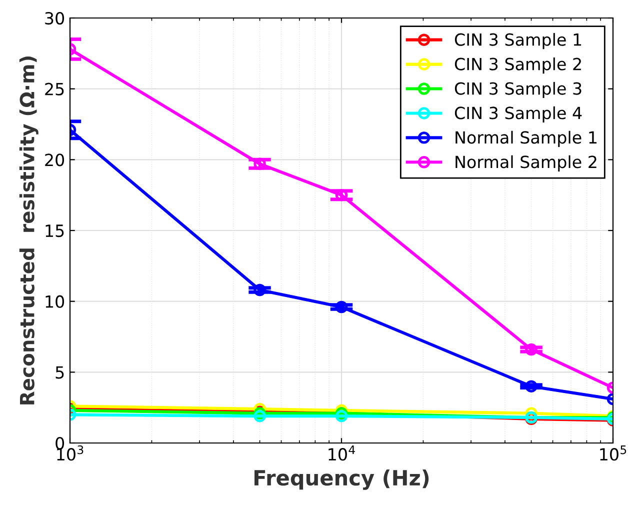  What do you see at coordinates (526, 138) in the screenshot?
I see `legend-label: Normal Sample 1` at bounding box center [526, 138].